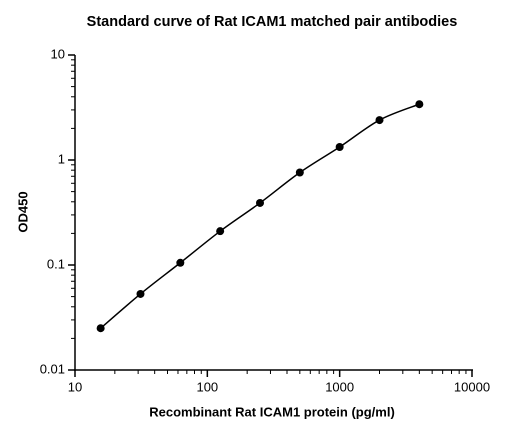 This screenshot has height=437, width=516. I want to click on y-tick-label: 0.1, so click(56, 263).